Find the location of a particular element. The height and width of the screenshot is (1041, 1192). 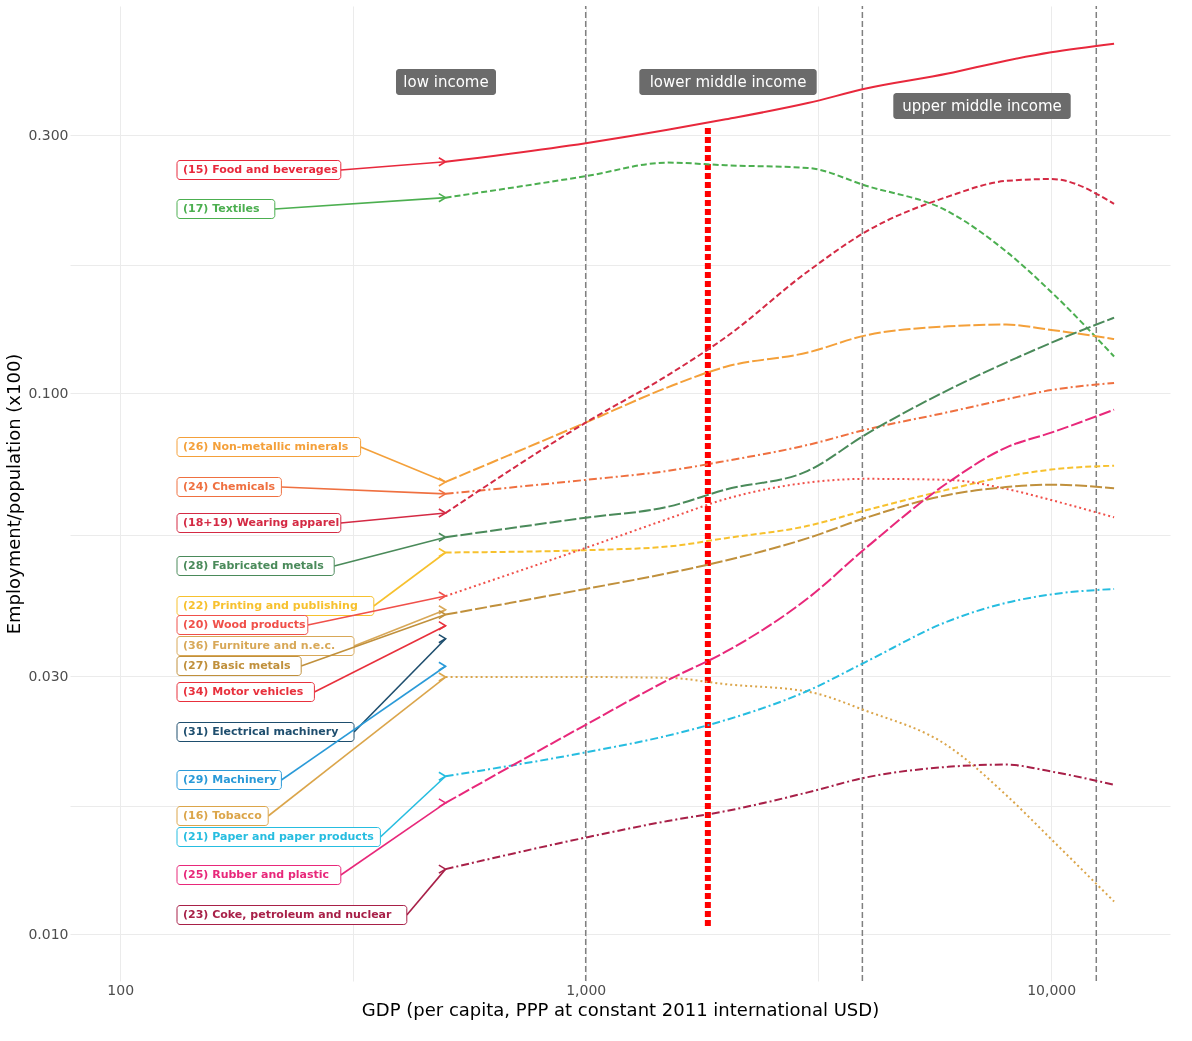

text: (31) Electrical machinery is located at coordinates (261, 731).